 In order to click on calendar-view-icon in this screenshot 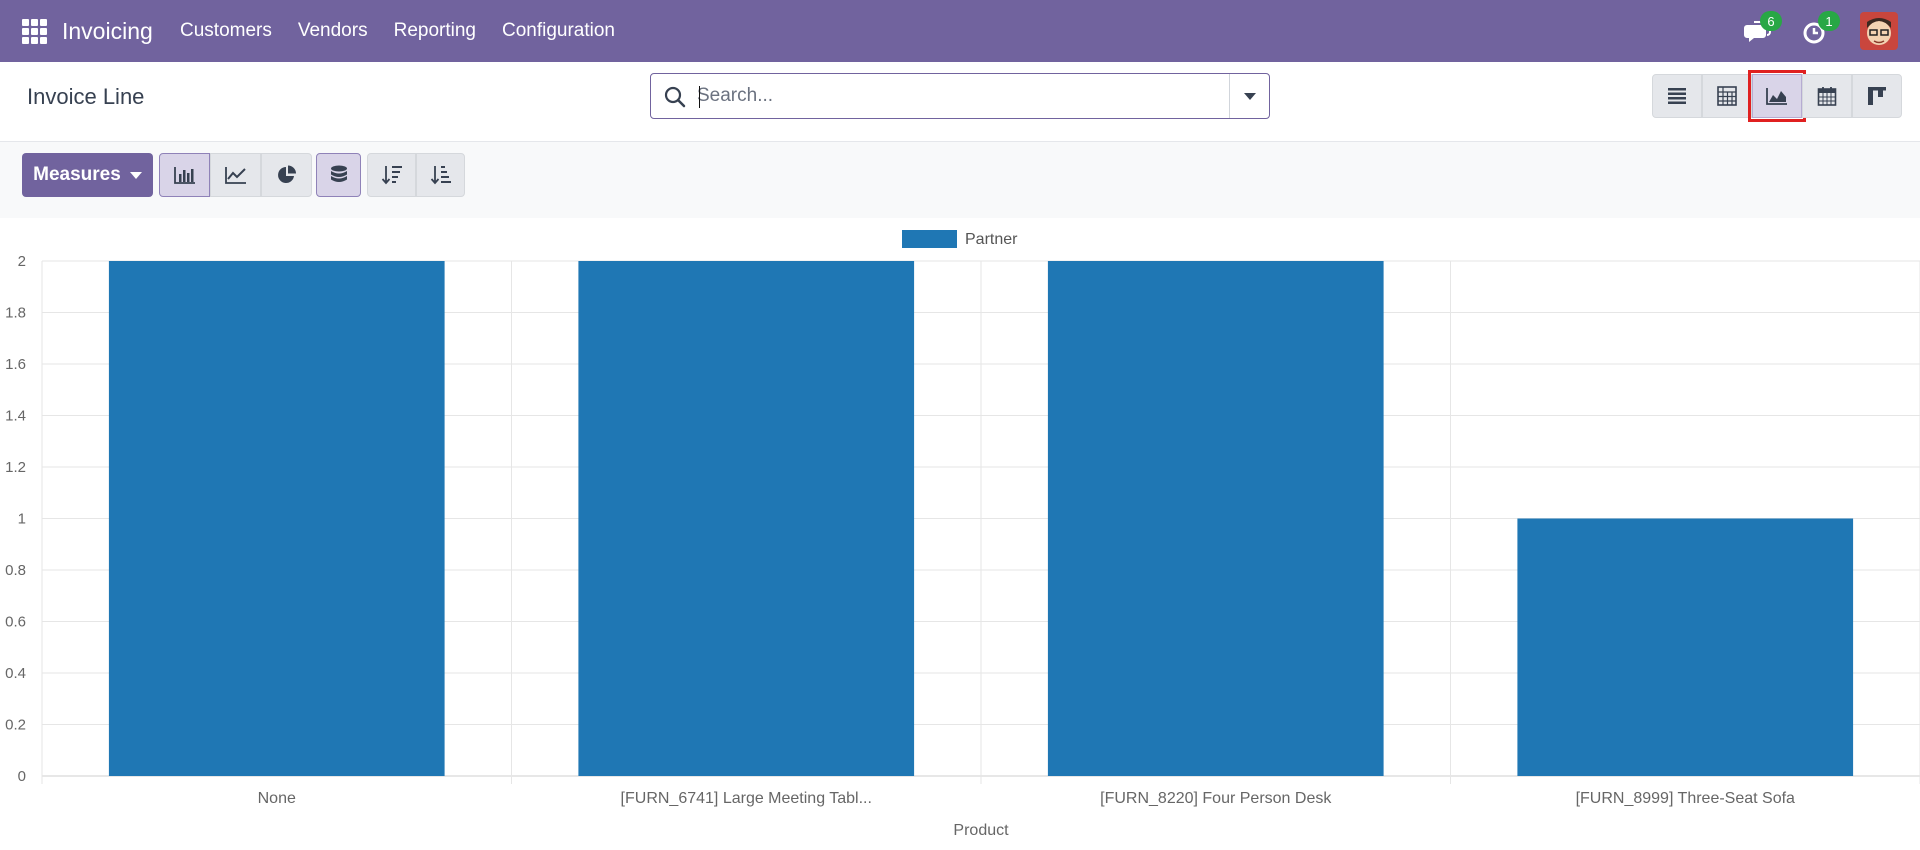, I will do `click(1827, 96)`.